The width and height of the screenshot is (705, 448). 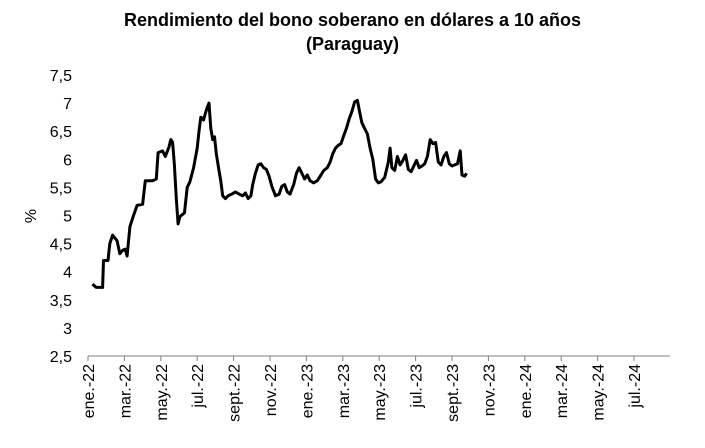 What do you see at coordinates (453, 393) in the screenshot?
I see `x-tick-label: sept.-23` at bounding box center [453, 393].